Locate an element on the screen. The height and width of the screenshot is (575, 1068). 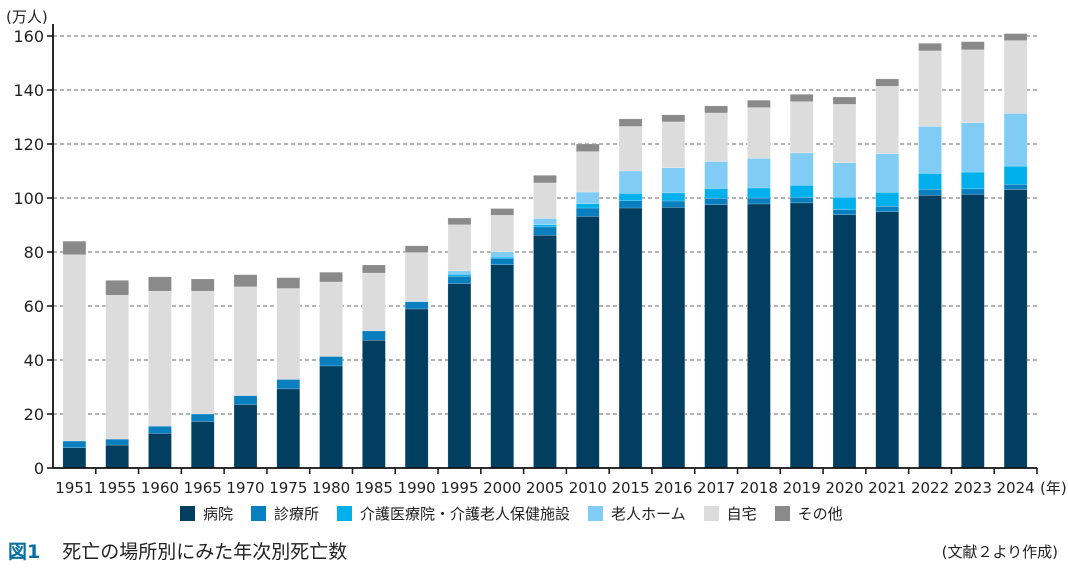
source-note: (文献２より作成) is located at coordinates (999, 552).